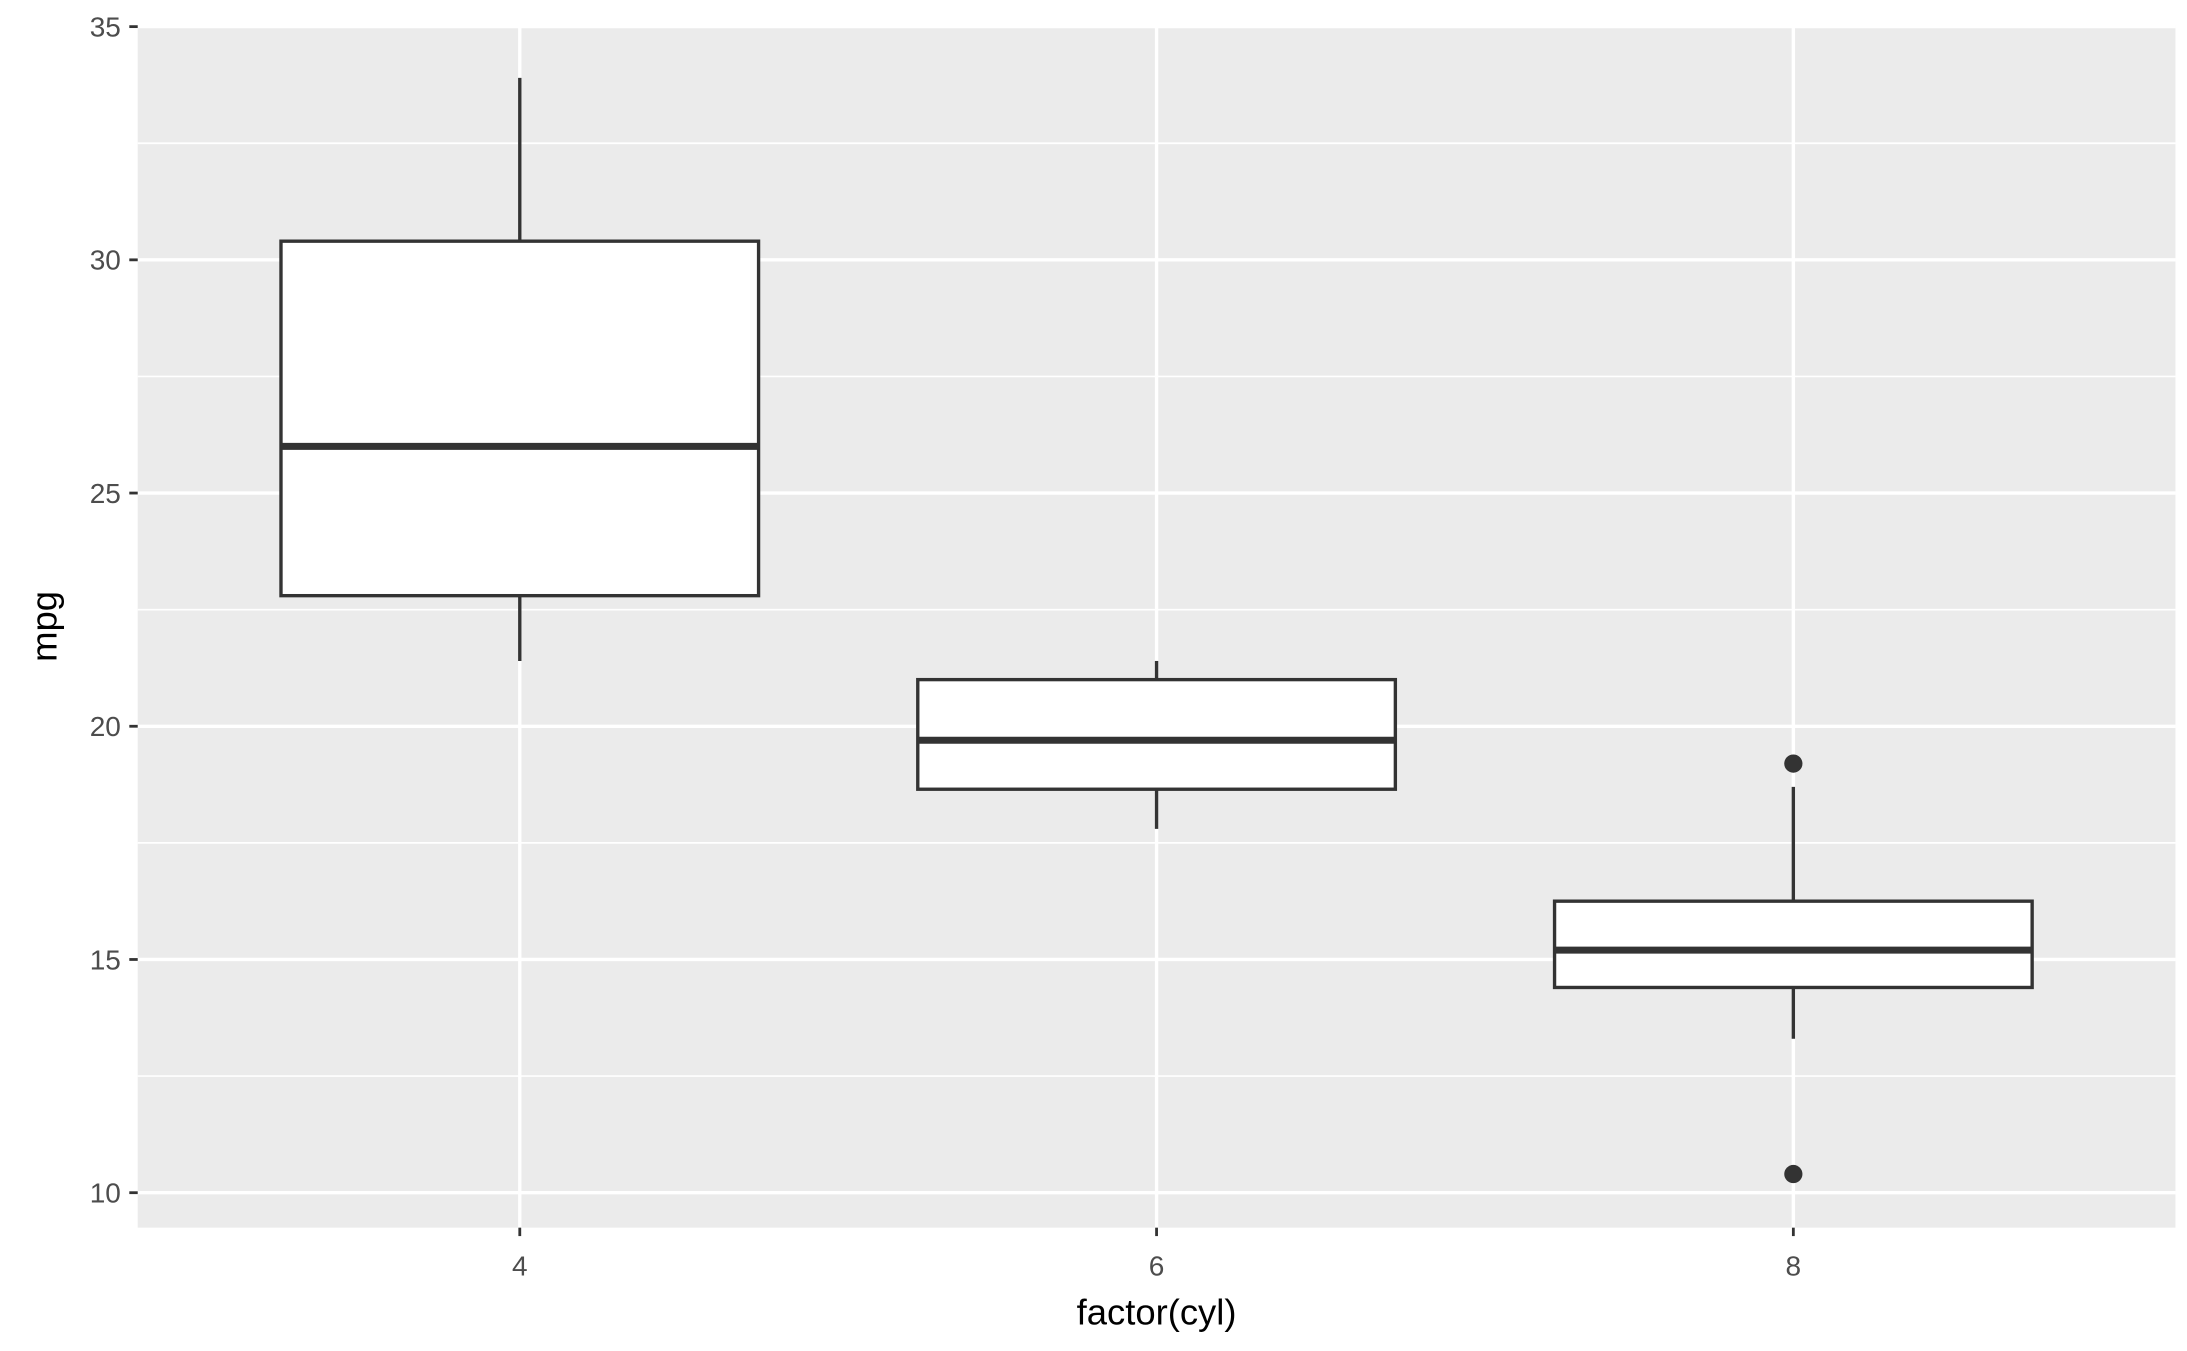  Describe the element at coordinates (1157, 1265) in the screenshot. I see `x-tick-label: 6` at that location.